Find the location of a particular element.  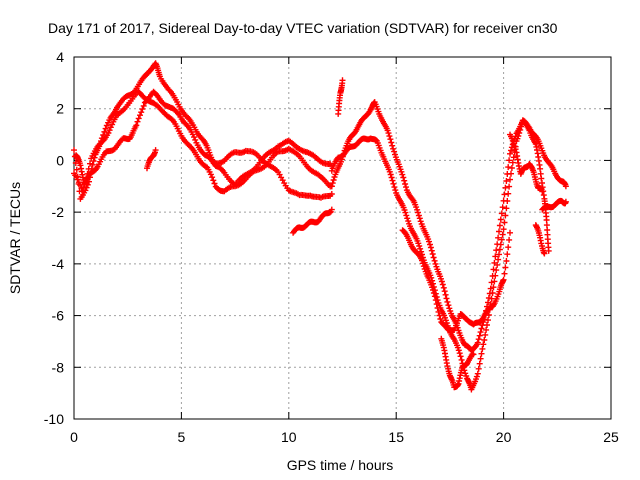

y-tick-label: -10 is located at coordinates (54, 419).